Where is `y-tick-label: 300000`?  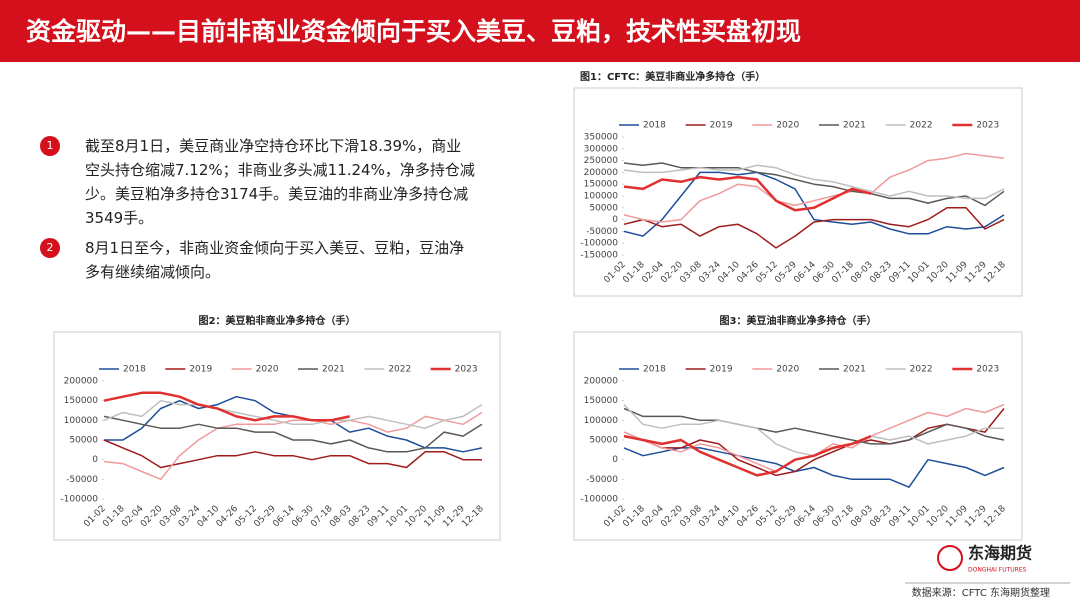 y-tick-label: 300000 is located at coordinates (601, 149).